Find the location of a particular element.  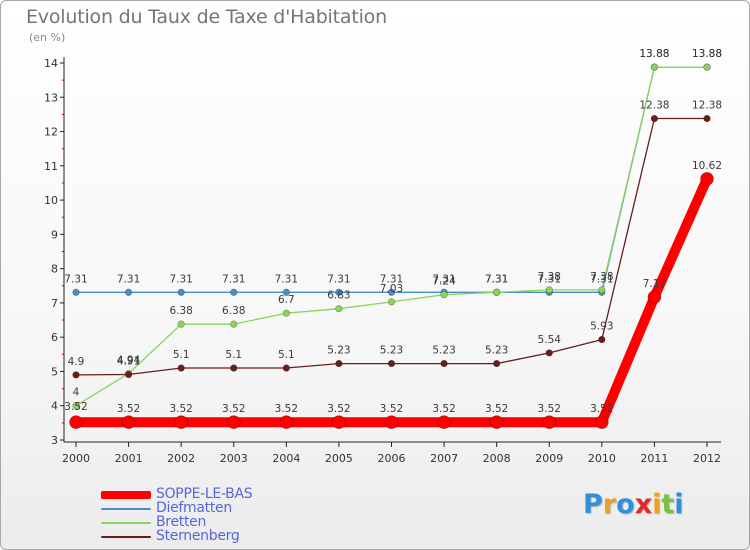

x-tick-label: 2007 is located at coordinates (444, 458).